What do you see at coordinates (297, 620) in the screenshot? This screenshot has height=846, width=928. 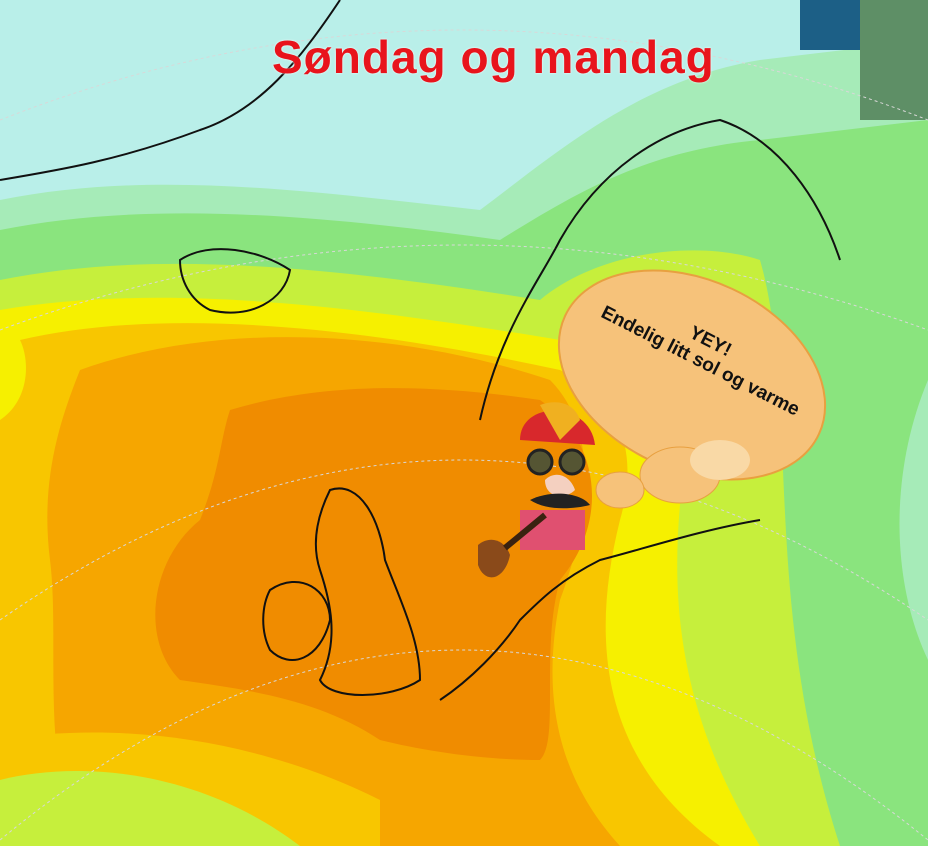 I see `ireland` at bounding box center [297, 620].